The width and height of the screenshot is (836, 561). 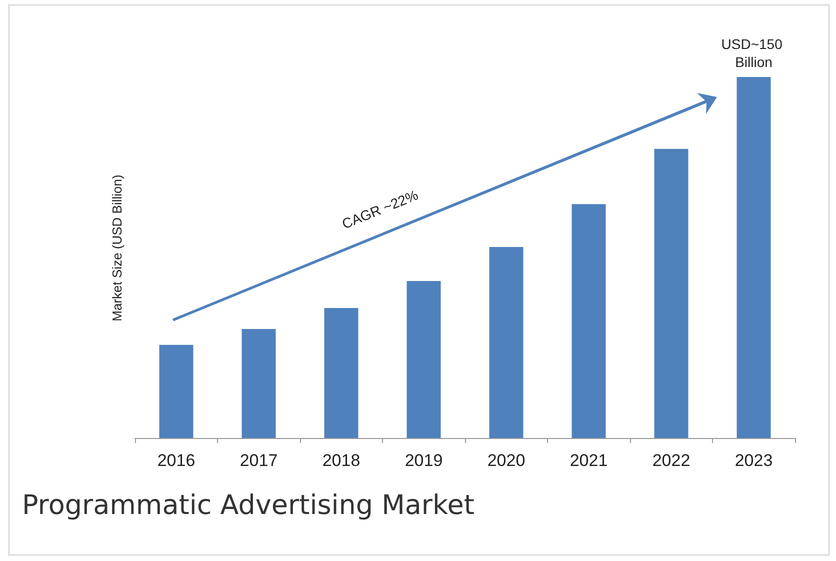 I want to click on x-tick-label: 2019, so click(x=423, y=460).